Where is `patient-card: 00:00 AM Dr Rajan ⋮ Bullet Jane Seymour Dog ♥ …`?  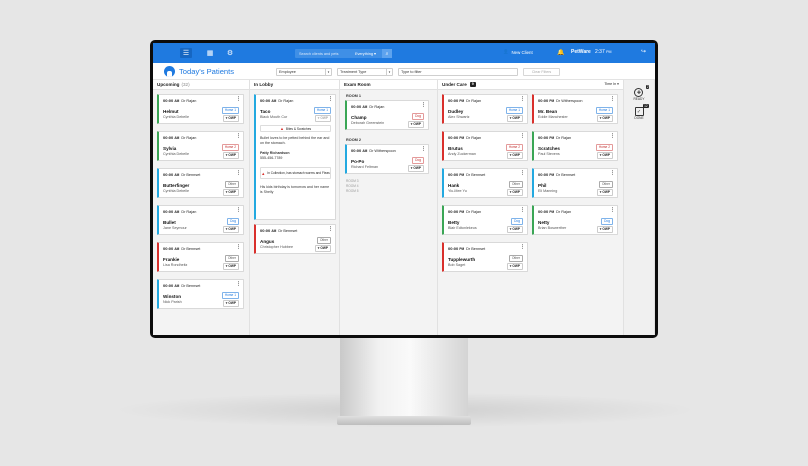
patient-card: 00:00 AM Dr Rajan ⋮ Bullet Jane Seymour Dog ♥ … is located at coordinates (200, 220).